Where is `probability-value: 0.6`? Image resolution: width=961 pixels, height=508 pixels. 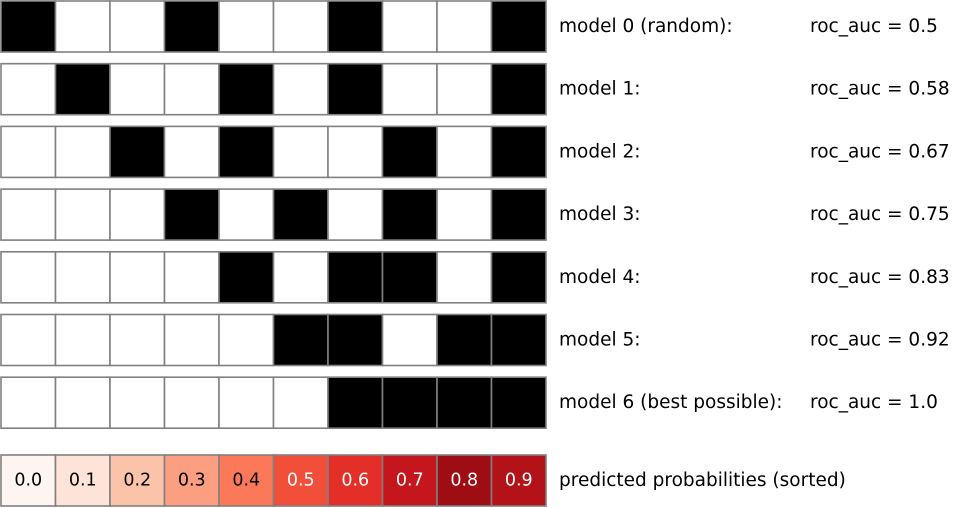 probability-value: 0.6 is located at coordinates (355, 481).